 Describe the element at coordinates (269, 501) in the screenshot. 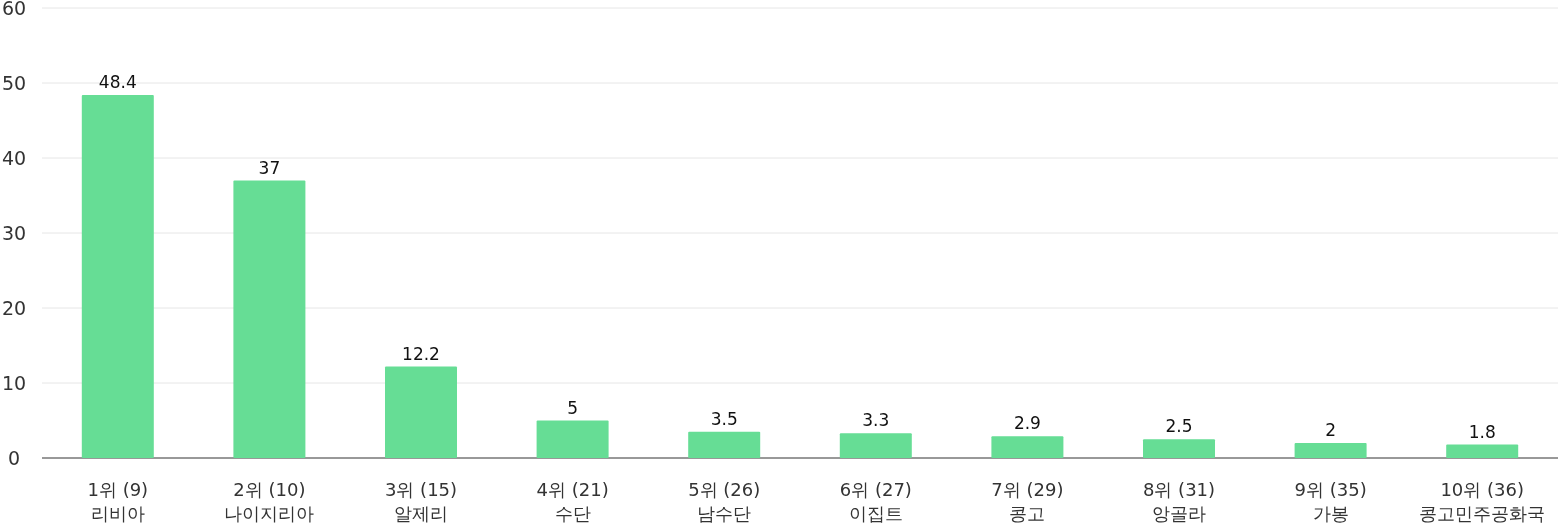

I see `x-tick-label: 2위 (10) 나이지리아` at that location.